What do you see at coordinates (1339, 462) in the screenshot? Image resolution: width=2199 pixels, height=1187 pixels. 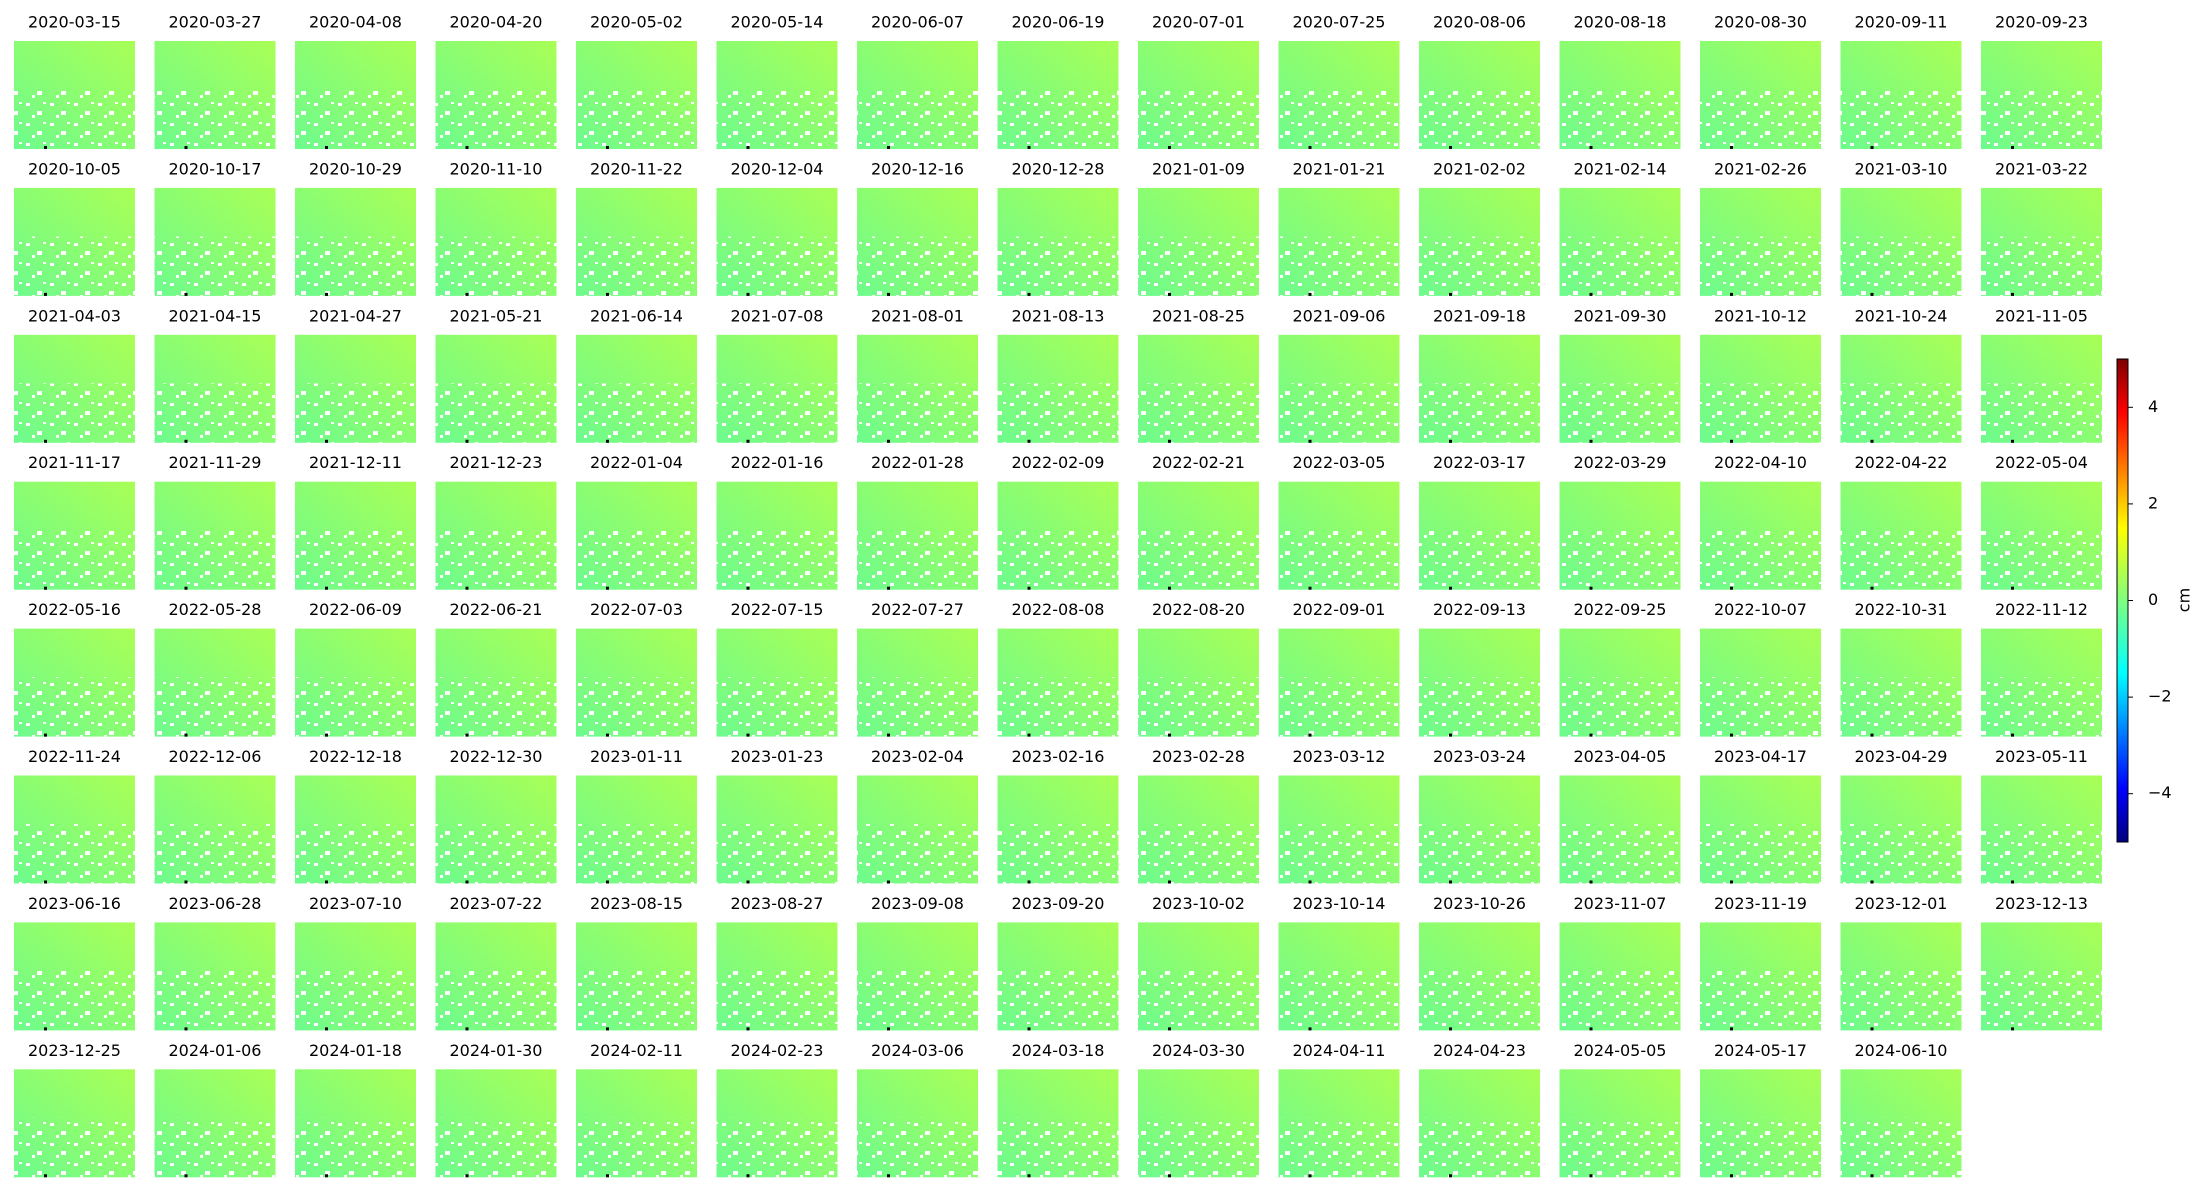 I see `panel-title: 2022-03-05` at bounding box center [1339, 462].